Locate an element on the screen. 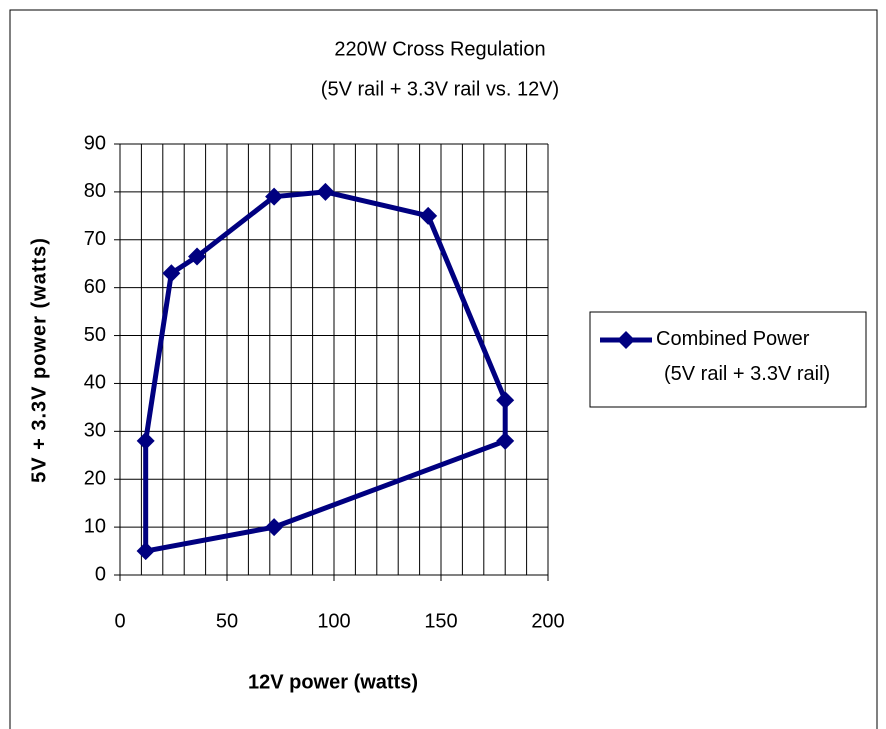  y-tick-label: 80 is located at coordinates (95, 191).